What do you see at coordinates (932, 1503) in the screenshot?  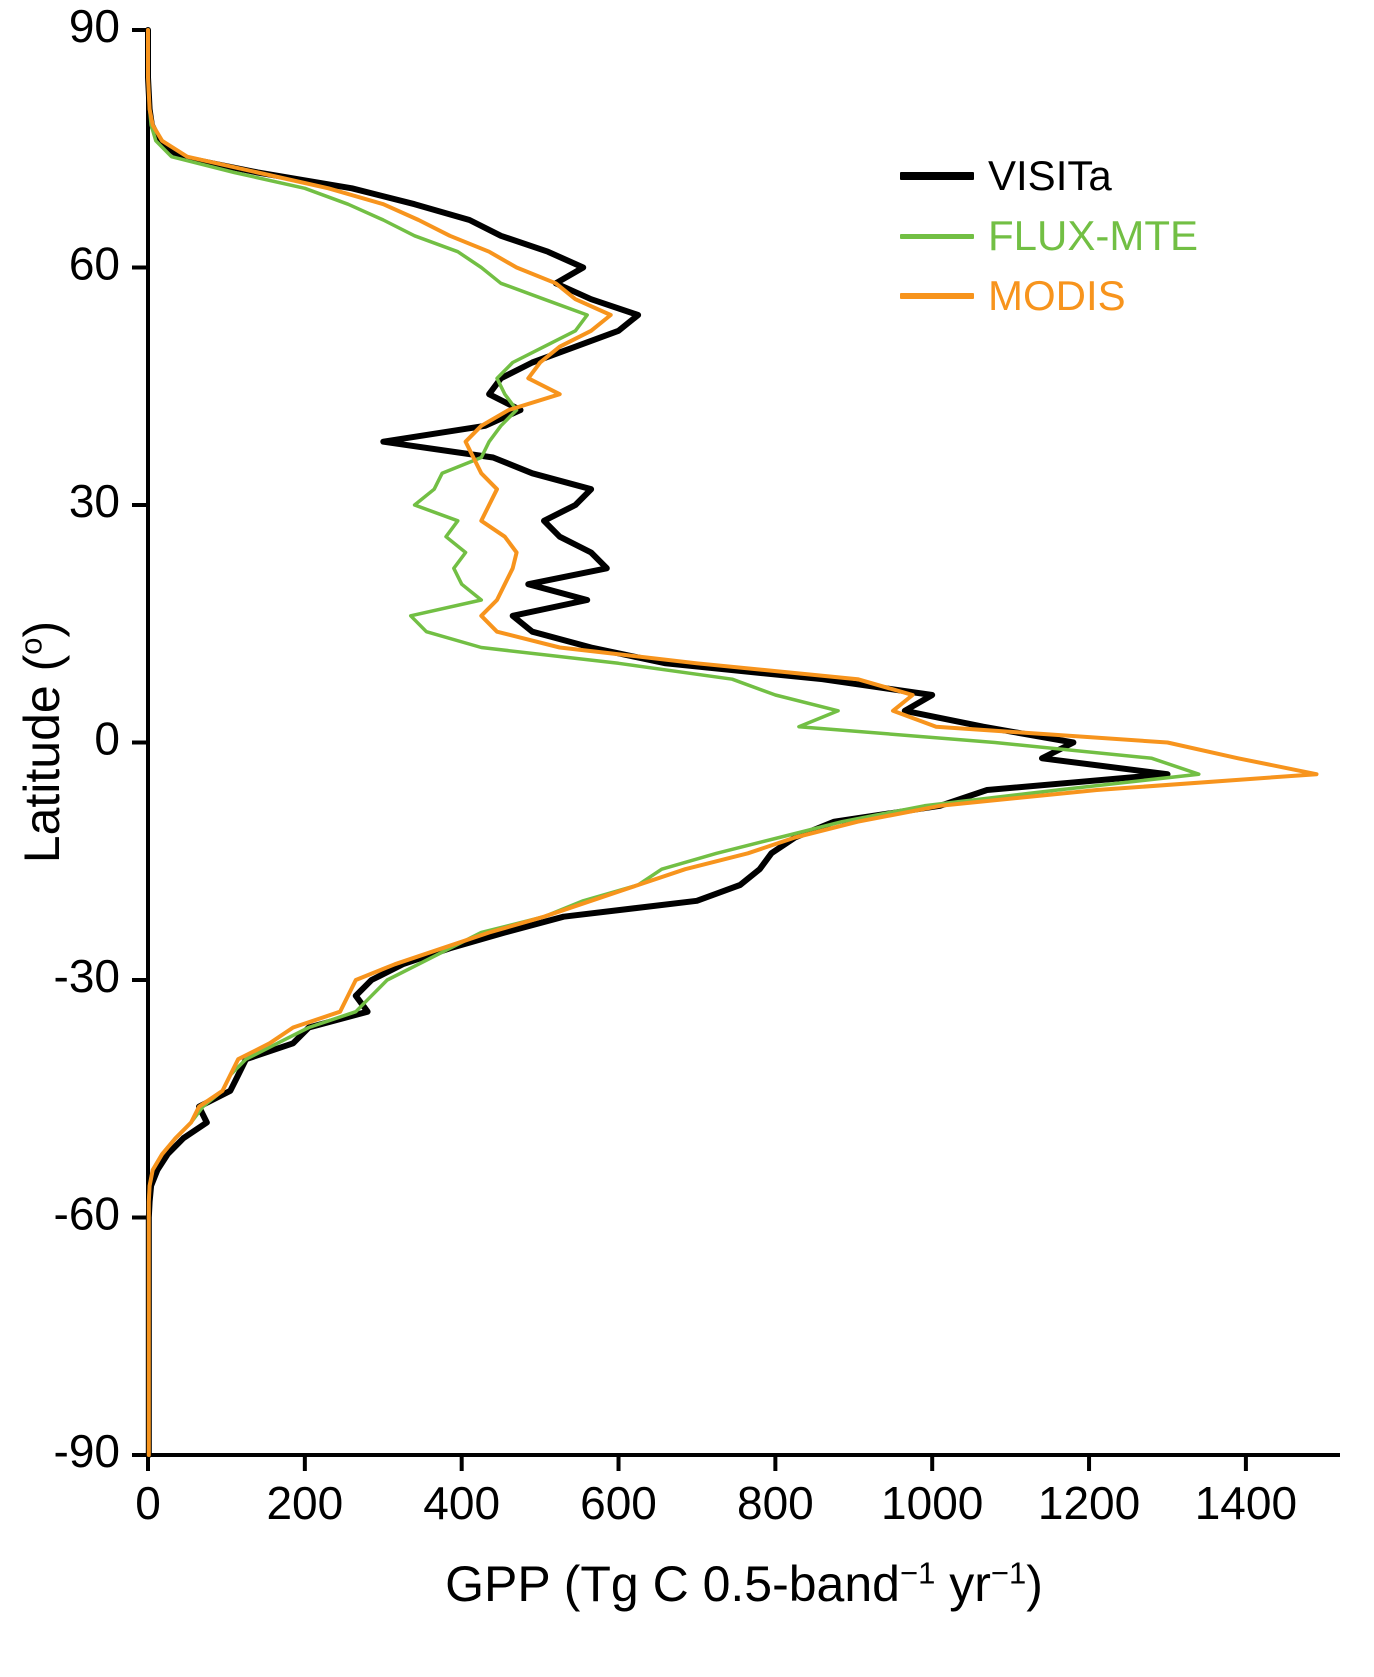 I see `x-tick-label: 1000` at bounding box center [932, 1503].